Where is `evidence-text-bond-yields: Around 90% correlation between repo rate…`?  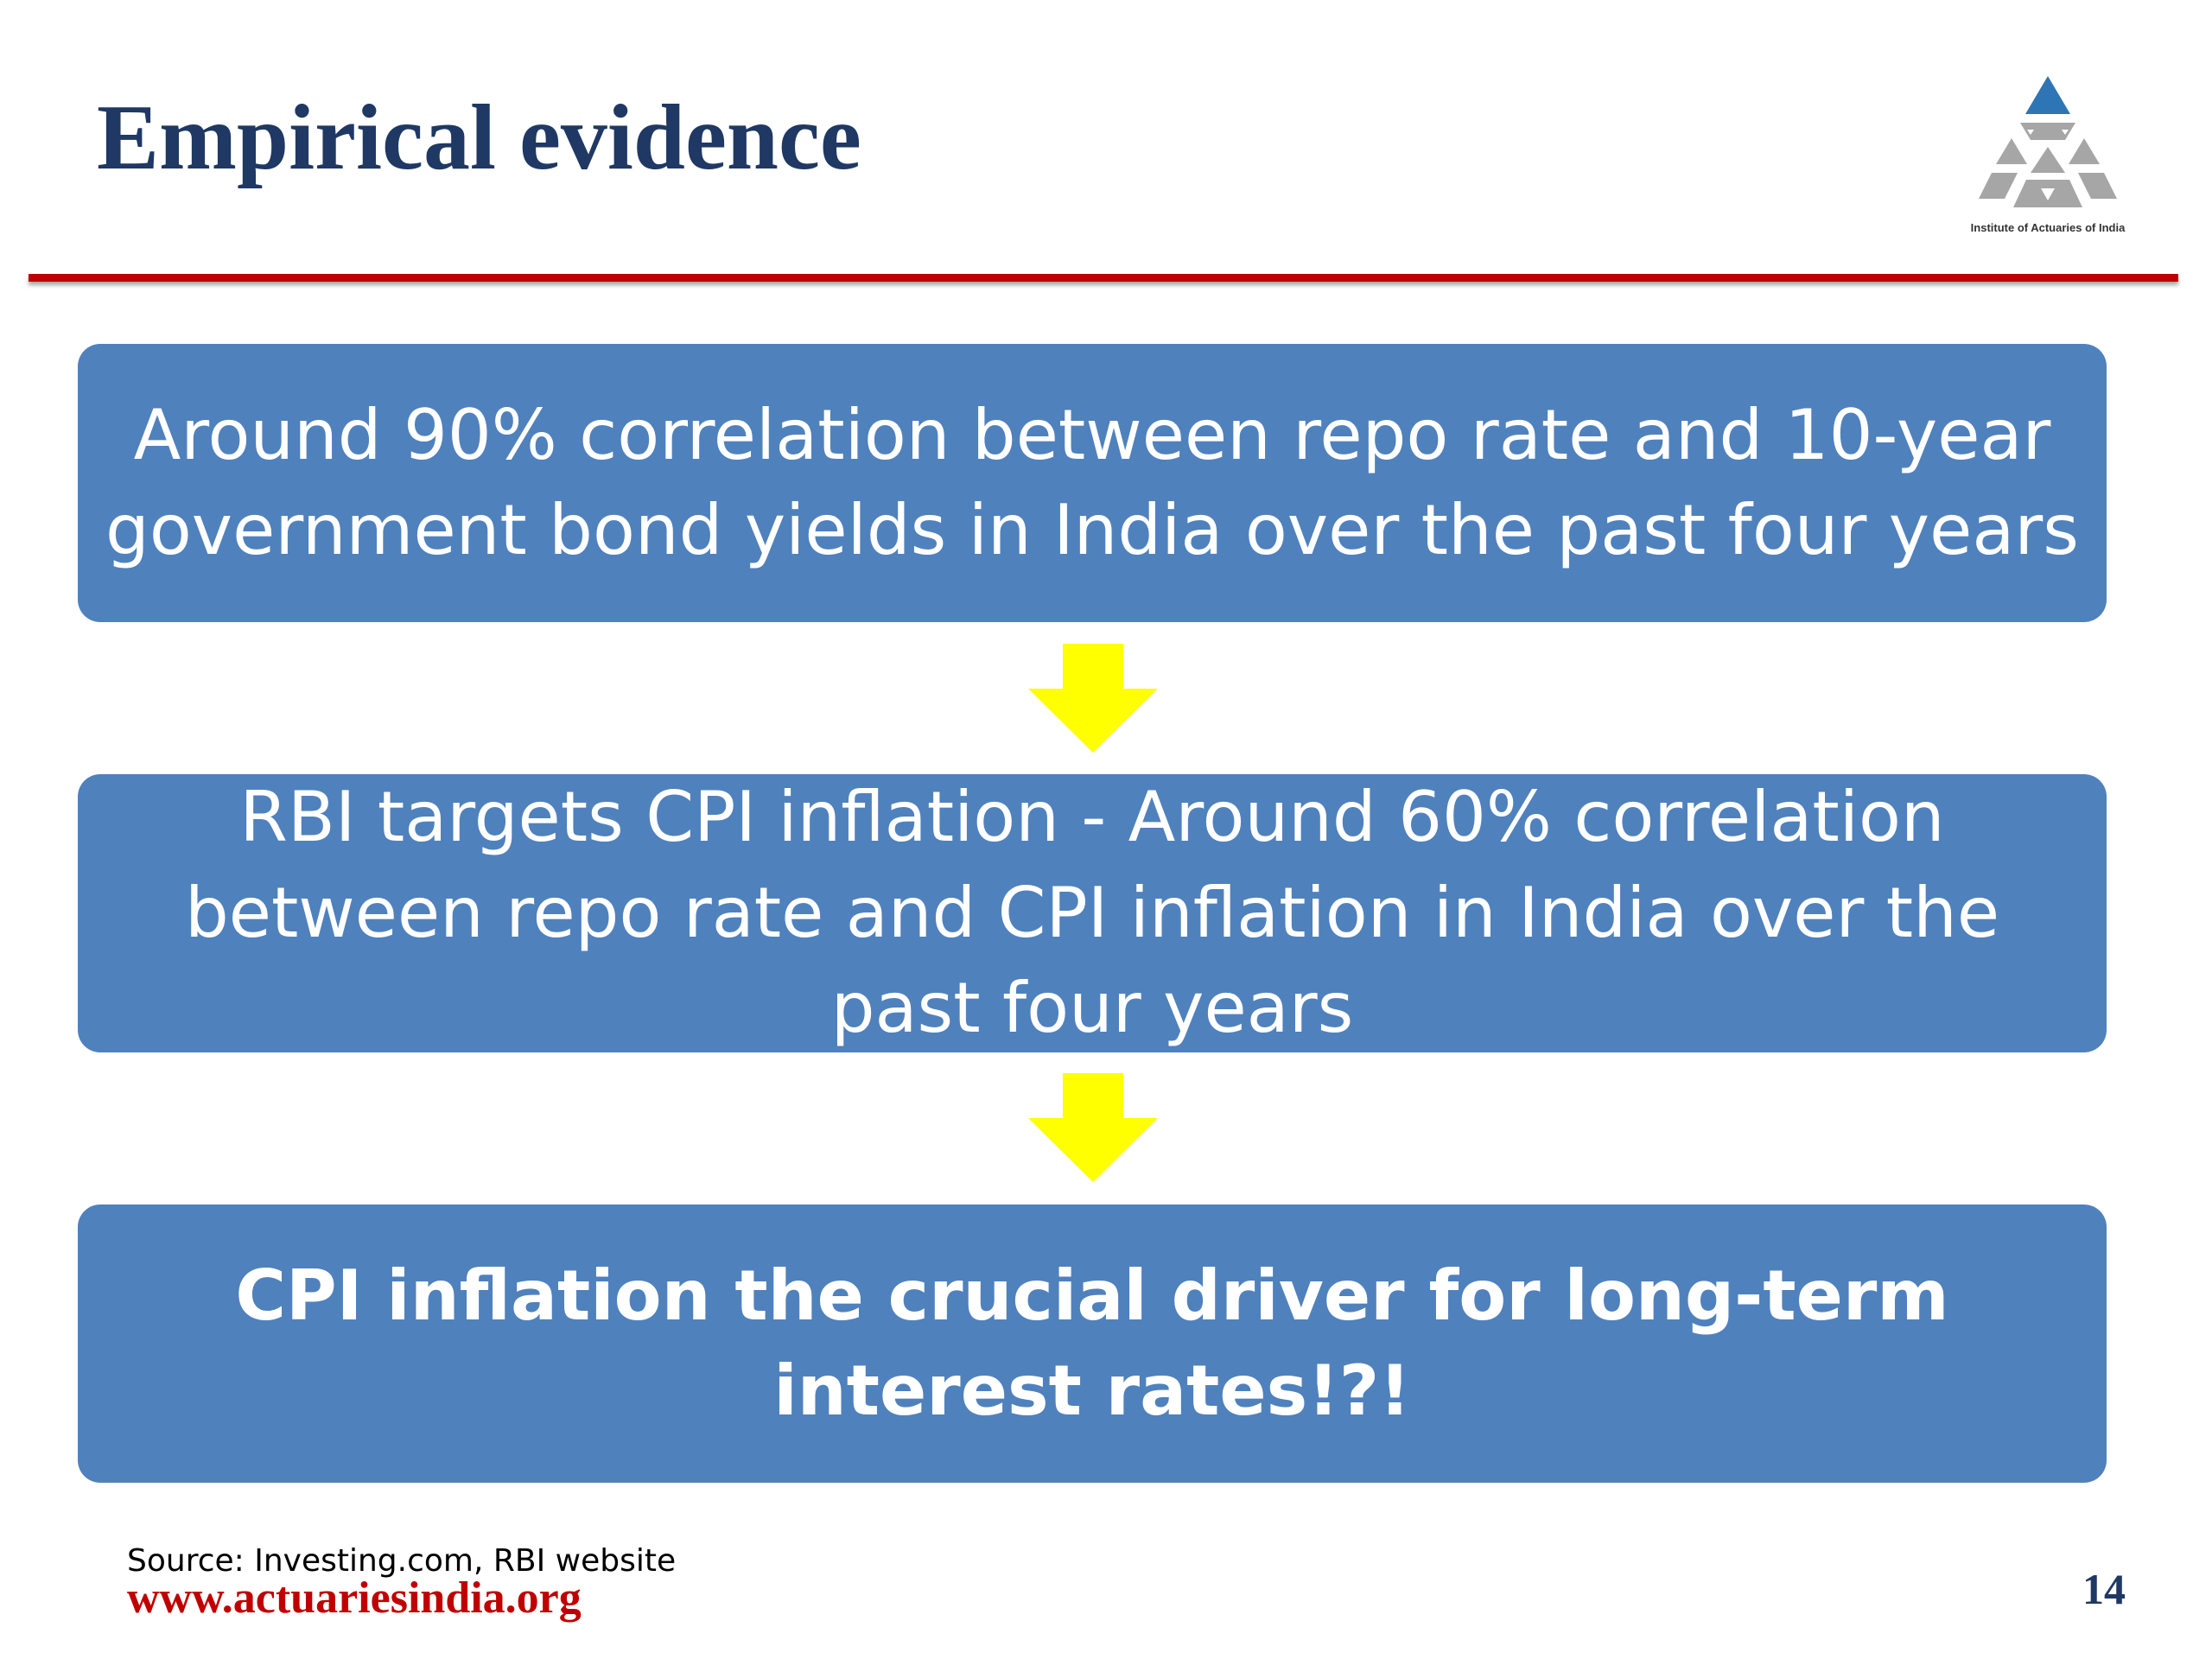
evidence-text-bond-yields: Around 90% correlation between repo rate… is located at coordinates (1092, 482).